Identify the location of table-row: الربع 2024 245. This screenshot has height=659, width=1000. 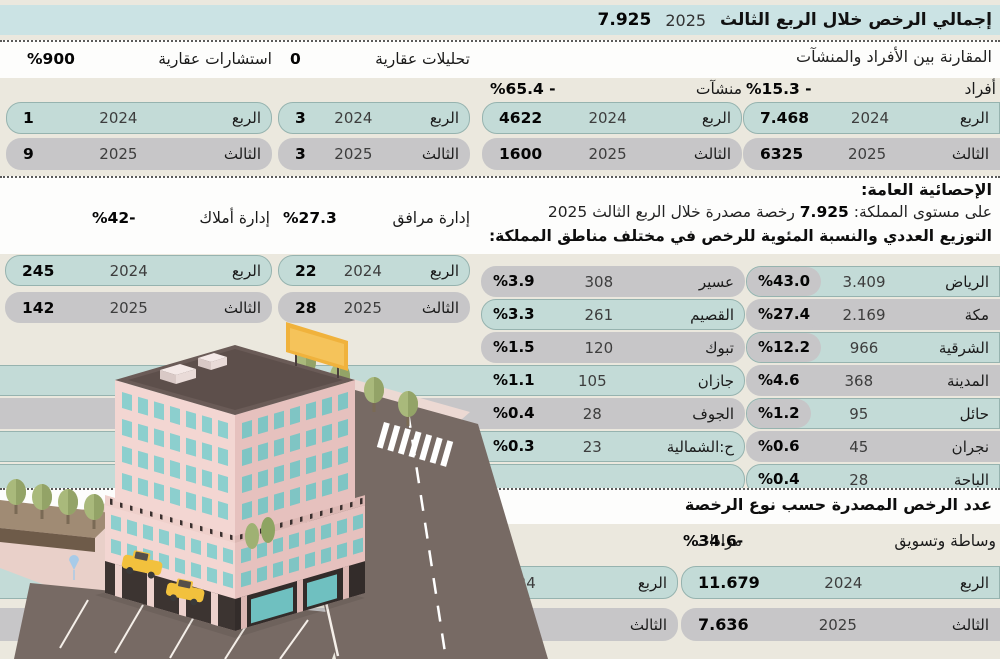
(138, 270).